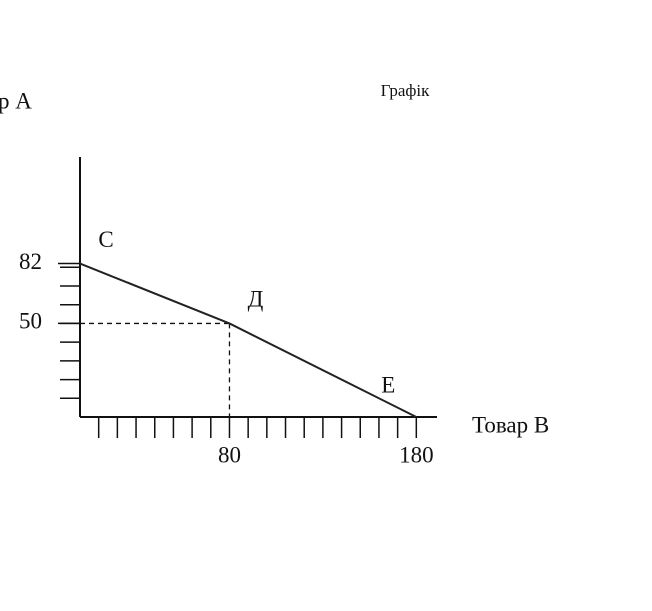 The width and height of the screenshot is (652, 611). Describe the element at coordinates (388, 384) in the screenshot. I see `point-label: Е` at that location.